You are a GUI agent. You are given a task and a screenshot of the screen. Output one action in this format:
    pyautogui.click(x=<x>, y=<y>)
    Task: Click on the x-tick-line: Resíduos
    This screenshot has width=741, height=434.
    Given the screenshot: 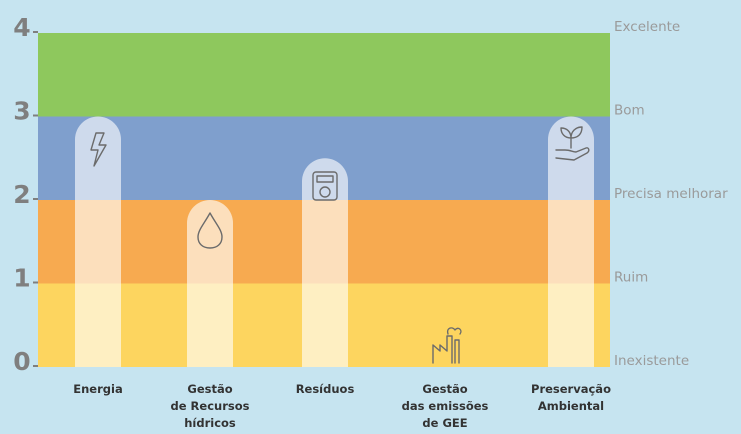 What is the action you would take?
    pyautogui.click(x=325, y=389)
    